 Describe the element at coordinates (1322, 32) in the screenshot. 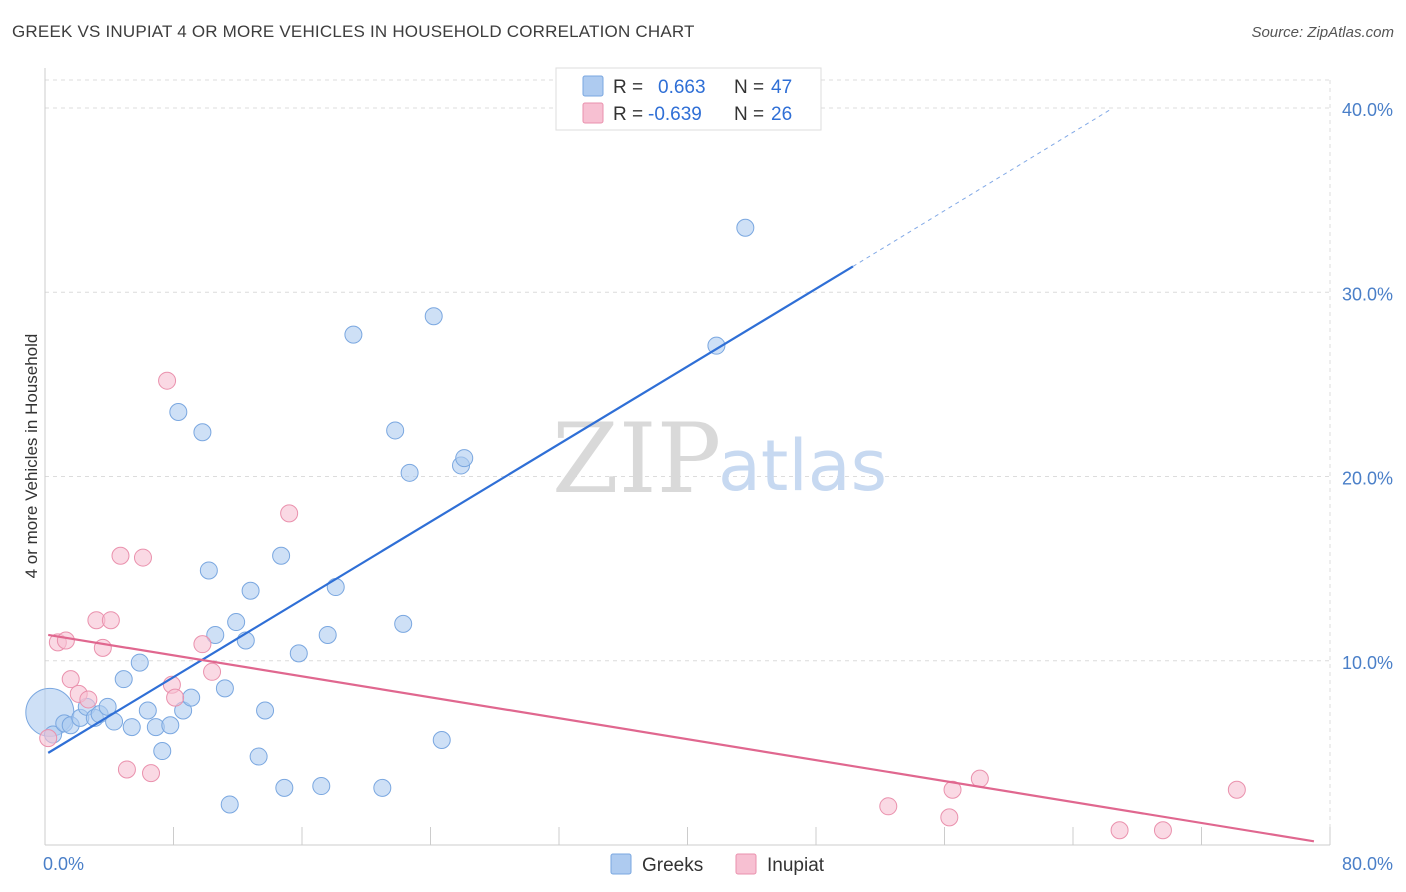

I see `source-credit: Source: ZipAtlas.com` at that location.